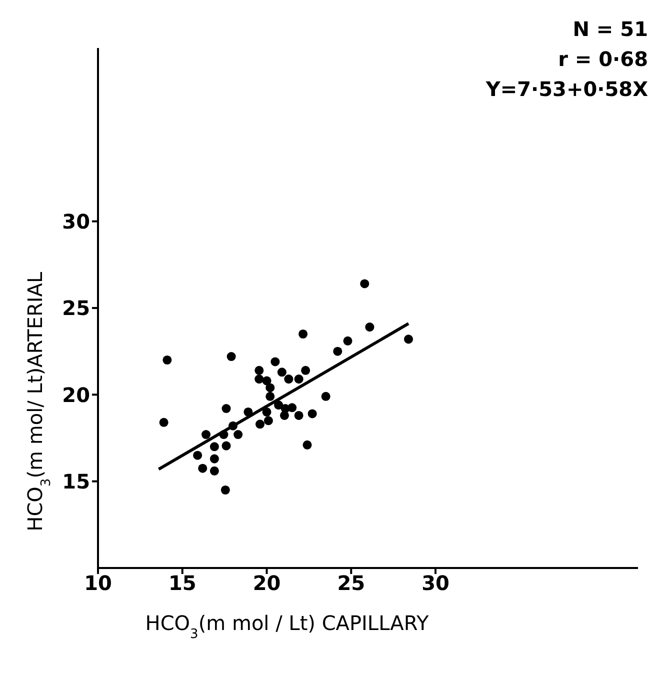 This screenshot has width=669, height=677. Describe the element at coordinates (182, 583) in the screenshot. I see `x-tick-label: 15` at that location.